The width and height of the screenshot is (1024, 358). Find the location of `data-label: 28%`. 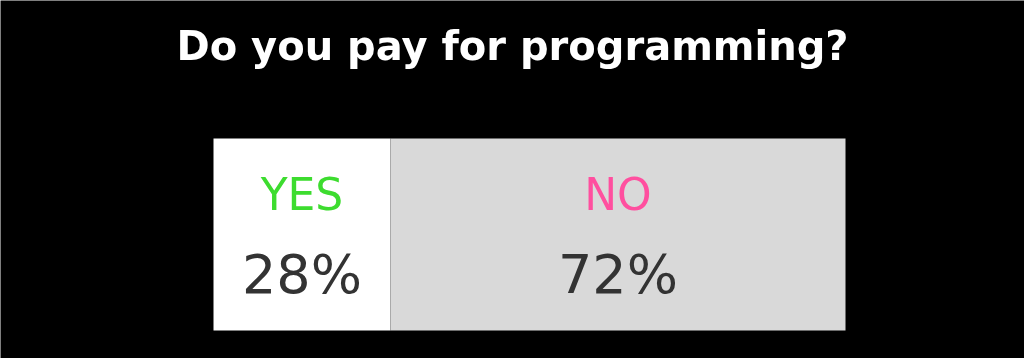

data-label: 28% is located at coordinates (301, 274).